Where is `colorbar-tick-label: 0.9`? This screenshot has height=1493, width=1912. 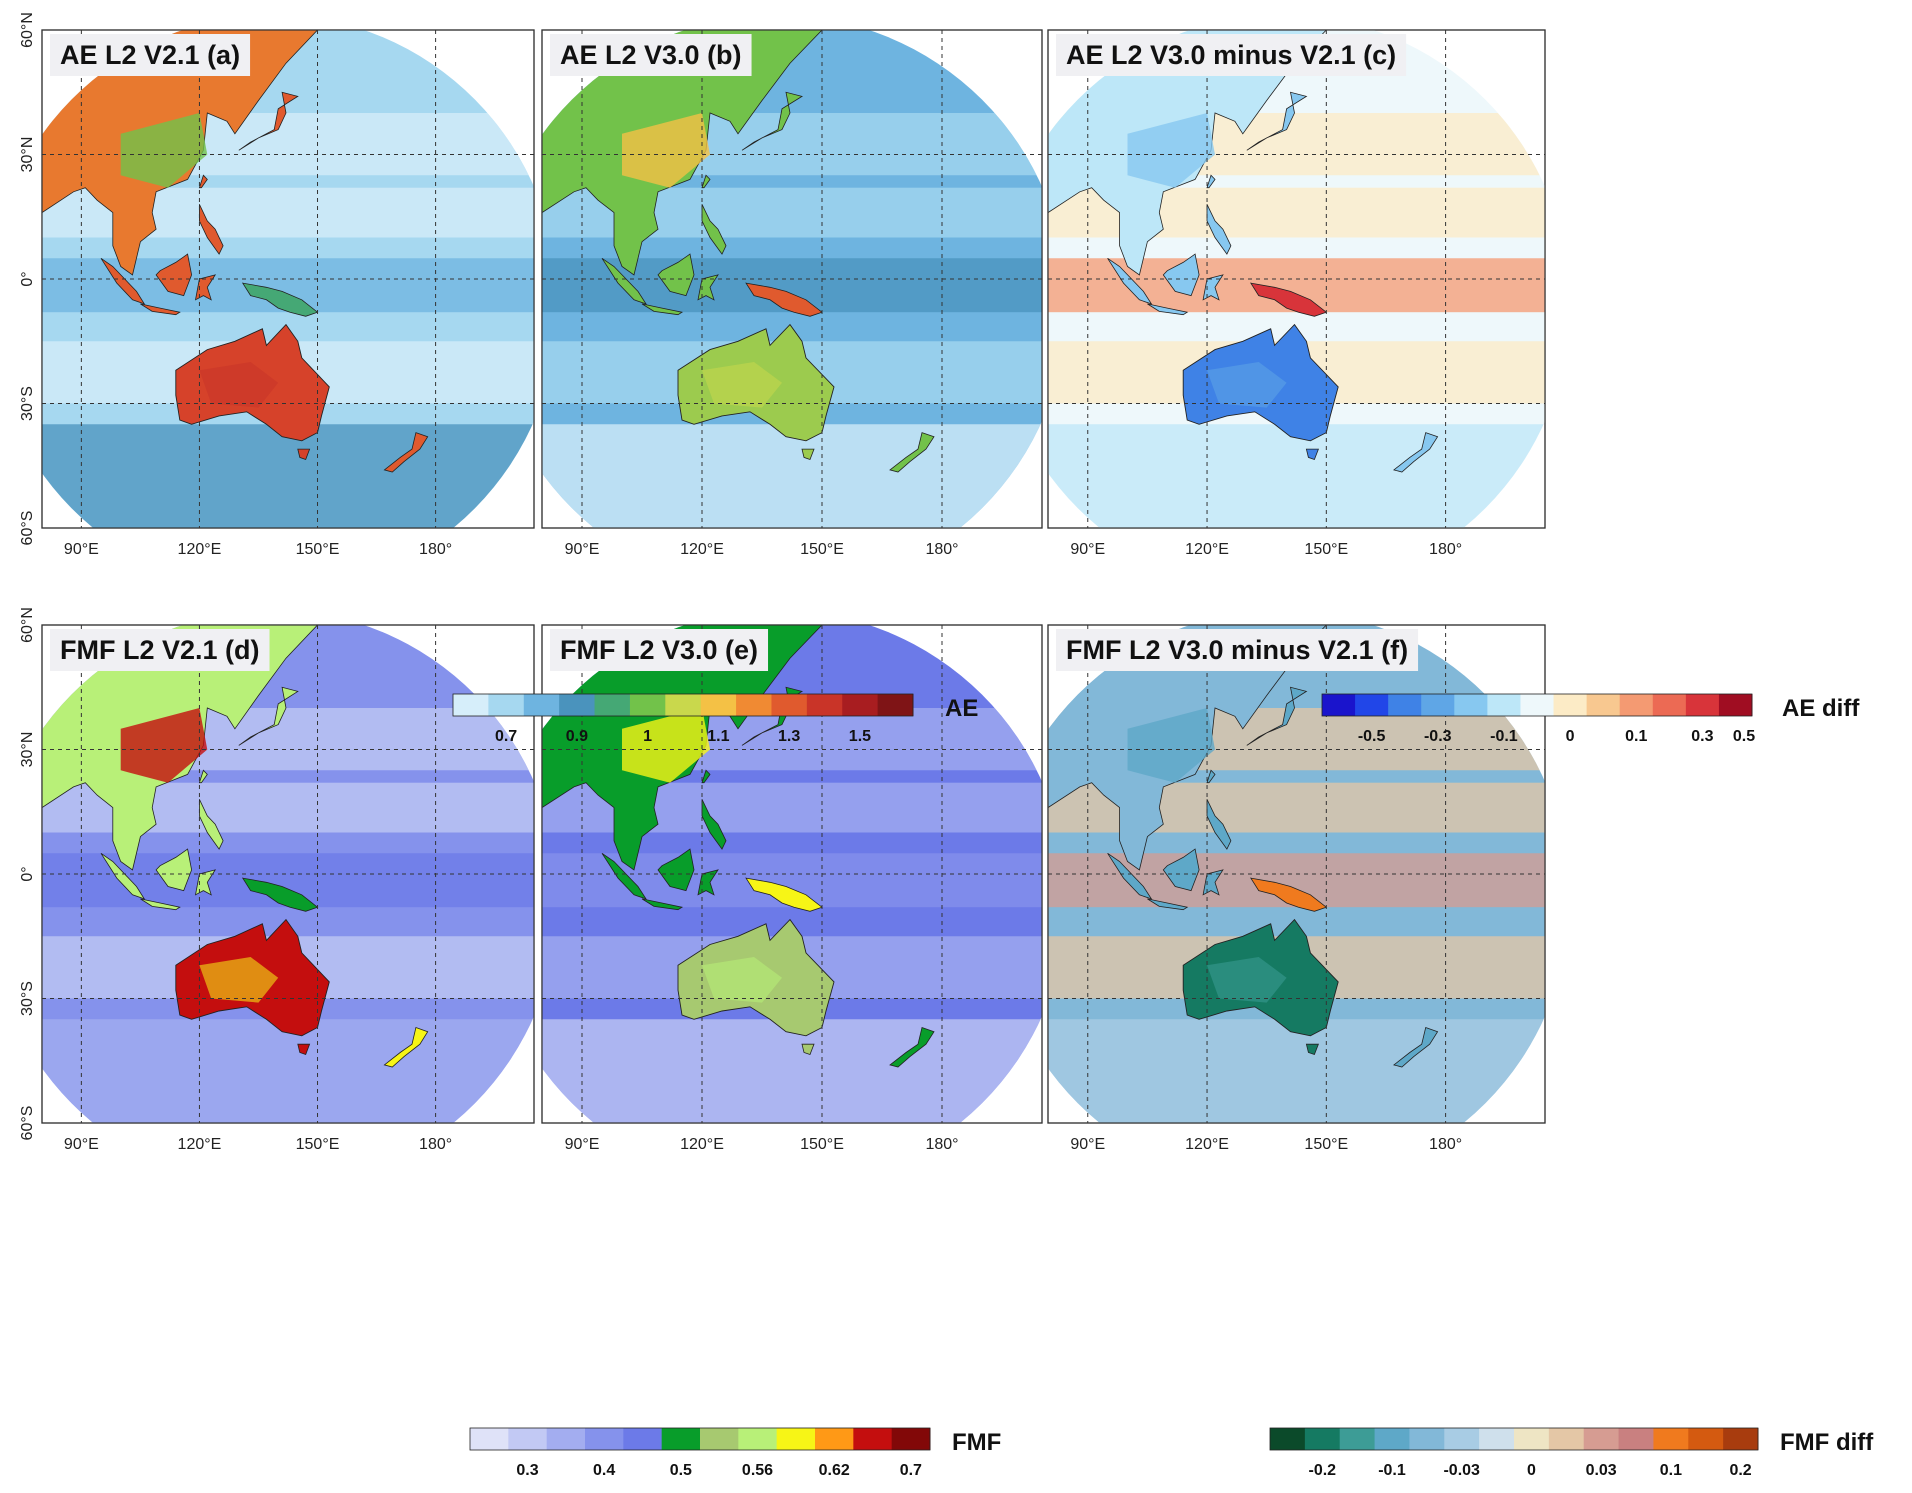
colorbar-tick-label: 0.9 is located at coordinates (577, 736).